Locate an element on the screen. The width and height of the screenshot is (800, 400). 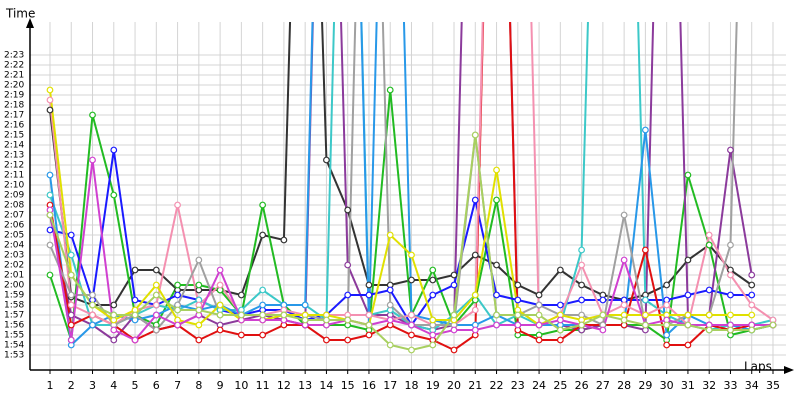
y-tick-label: 2:08 is located at coordinates (14, 206).